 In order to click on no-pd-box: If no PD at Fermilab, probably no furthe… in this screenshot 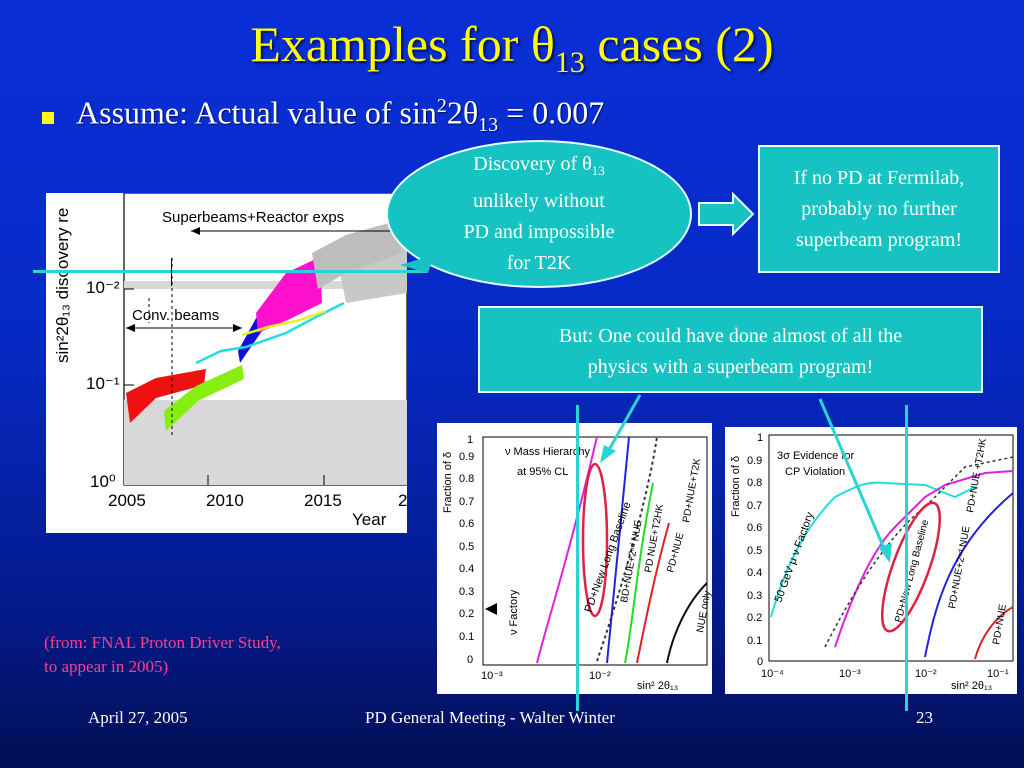, I will do `click(879, 209)`.